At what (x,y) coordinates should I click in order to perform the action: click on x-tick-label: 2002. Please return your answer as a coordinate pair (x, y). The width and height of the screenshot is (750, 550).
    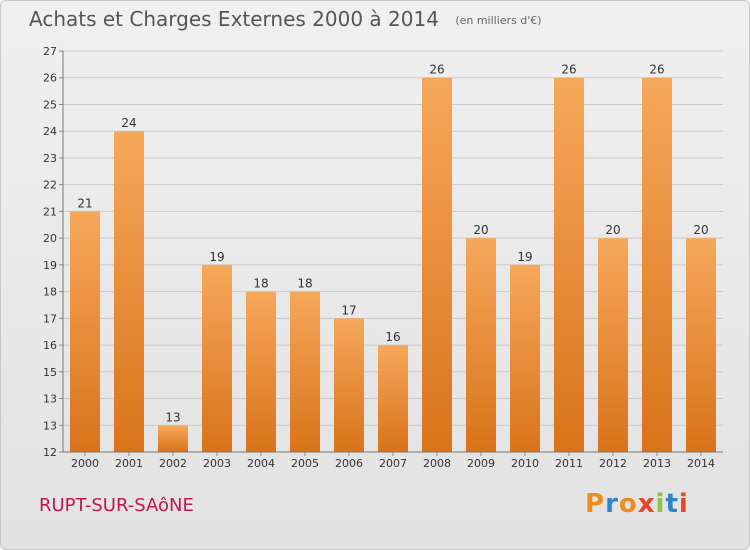
    Looking at the image, I should click on (173, 463).